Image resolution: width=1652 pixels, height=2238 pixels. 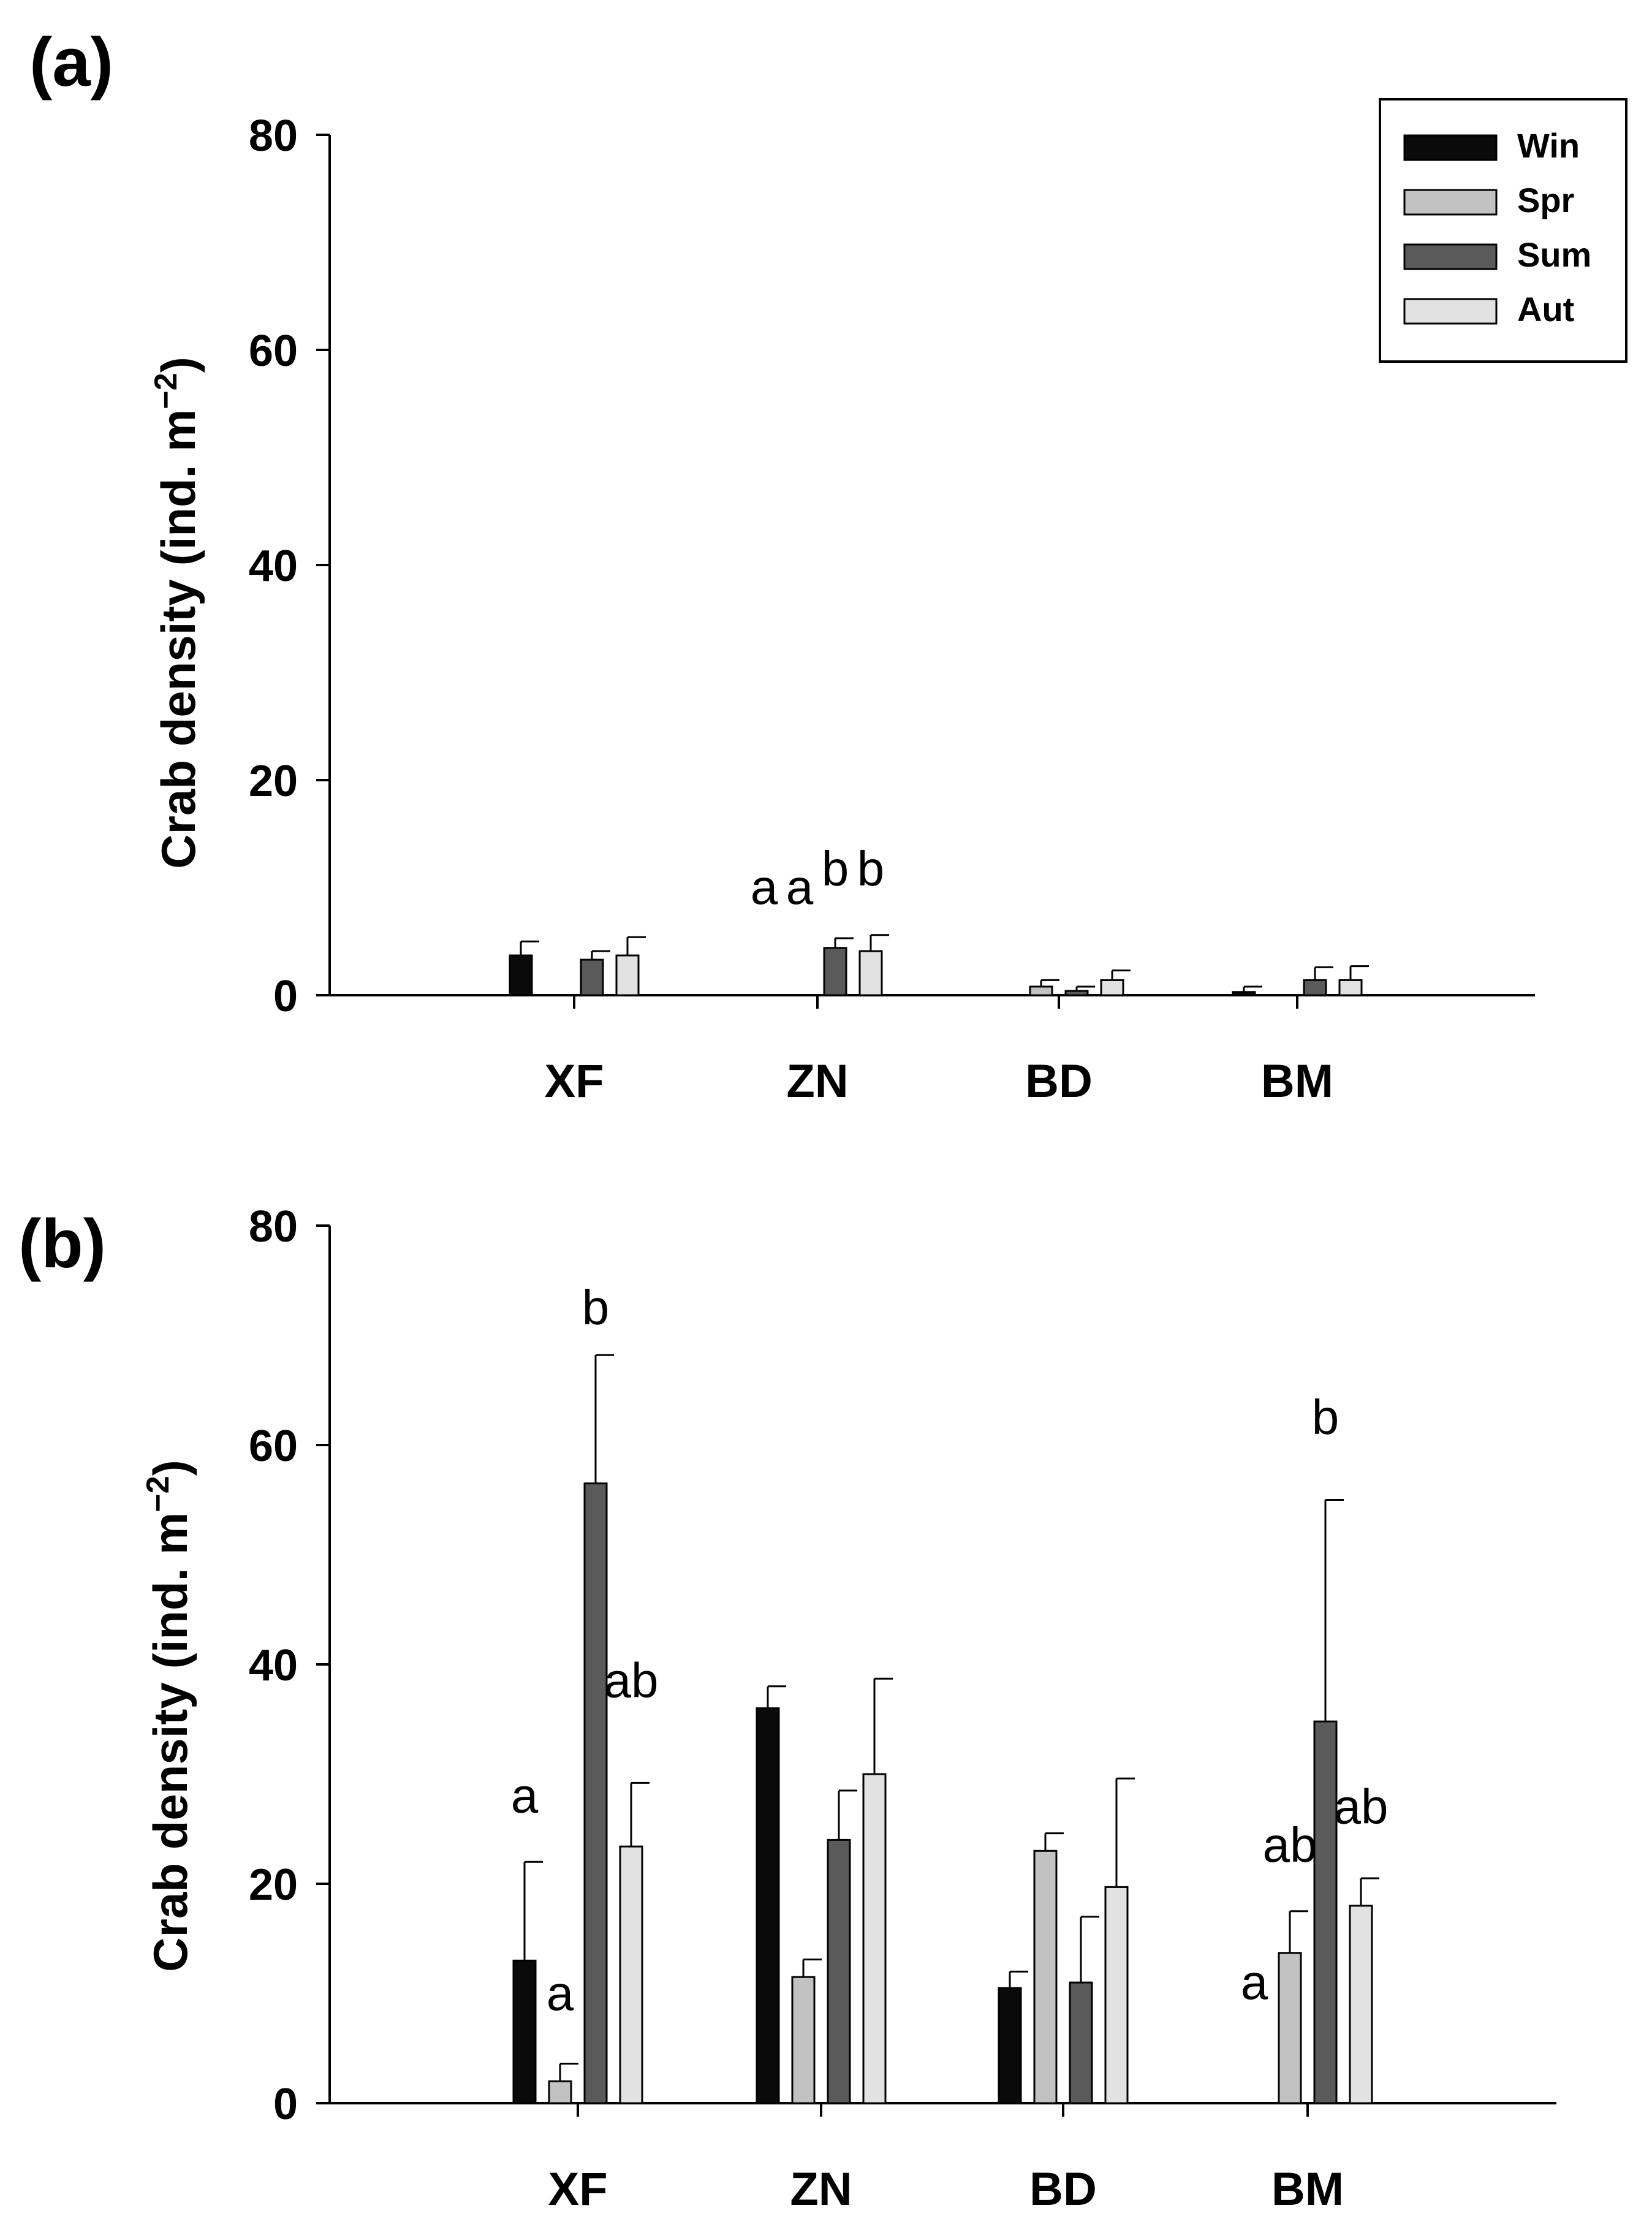 What do you see at coordinates (1450, 148) in the screenshot?
I see `legend-swatch-win` at bounding box center [1450, 148].